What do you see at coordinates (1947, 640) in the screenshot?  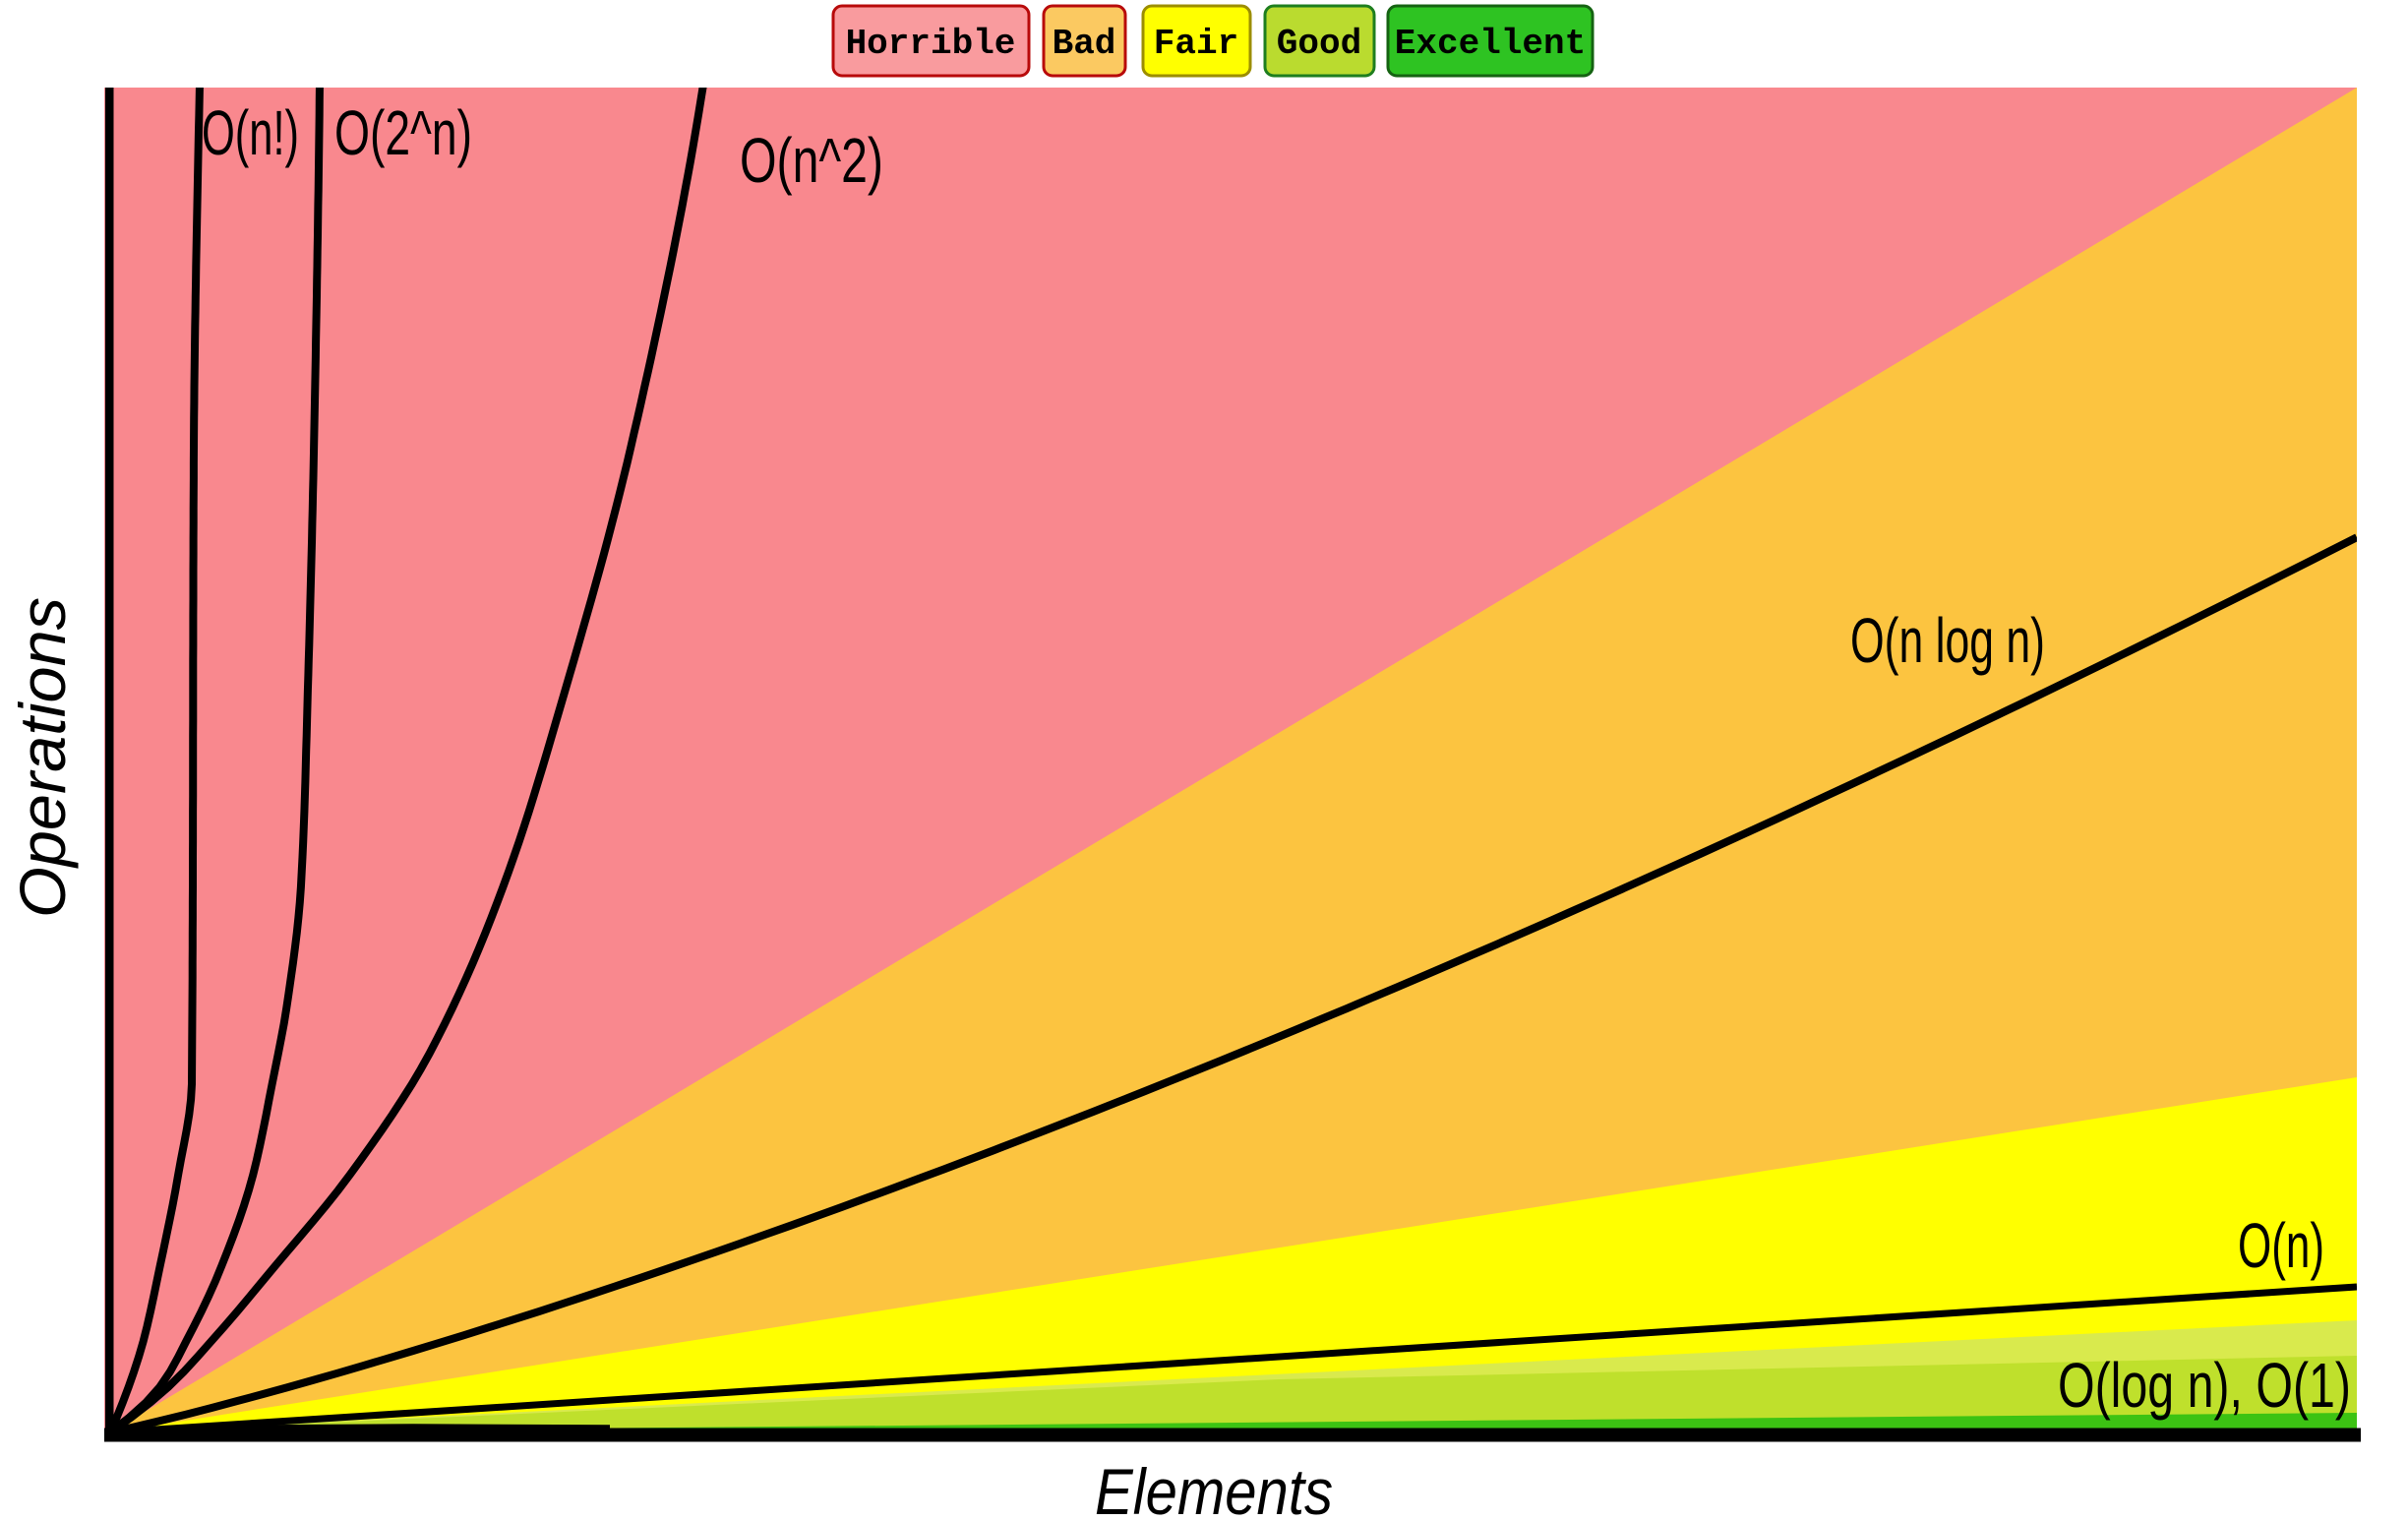 I see `svg-text: O(n log n)` at bounding box center [1947, 640].